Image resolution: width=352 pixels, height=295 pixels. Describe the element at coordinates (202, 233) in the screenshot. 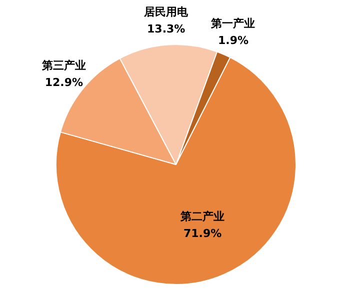

I see `data-label: 71.9%` at that location.